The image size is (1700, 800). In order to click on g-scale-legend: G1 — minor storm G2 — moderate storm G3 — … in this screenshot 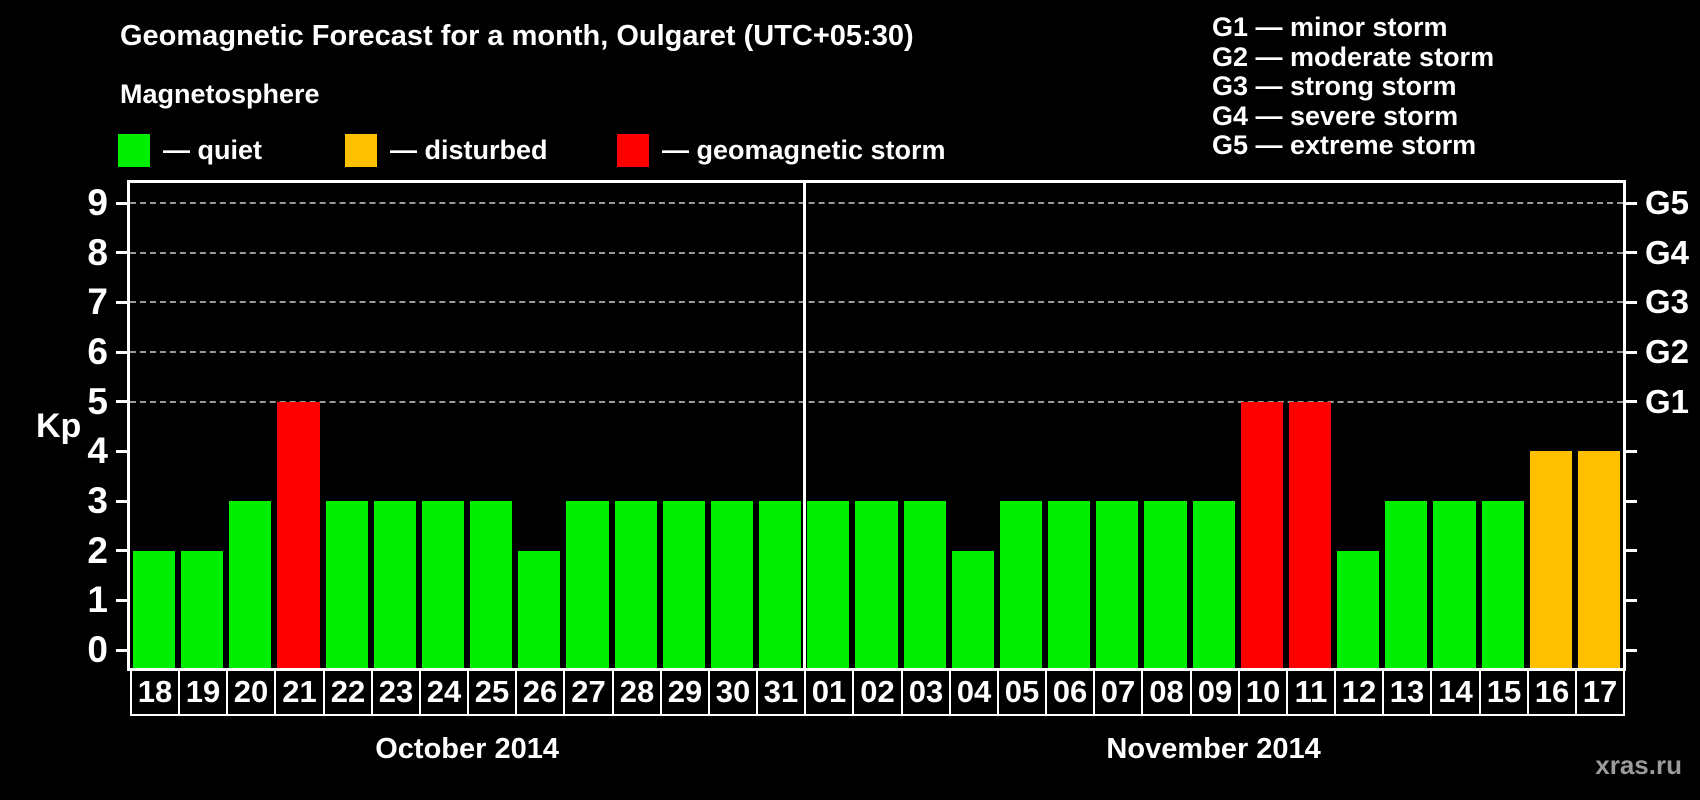, I will do `click(1353, 86)`.